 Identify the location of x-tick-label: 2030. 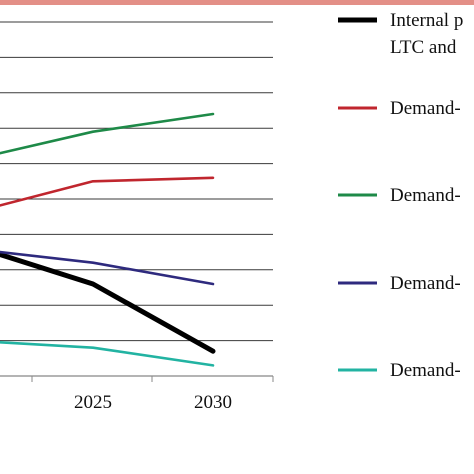
(213, 402).